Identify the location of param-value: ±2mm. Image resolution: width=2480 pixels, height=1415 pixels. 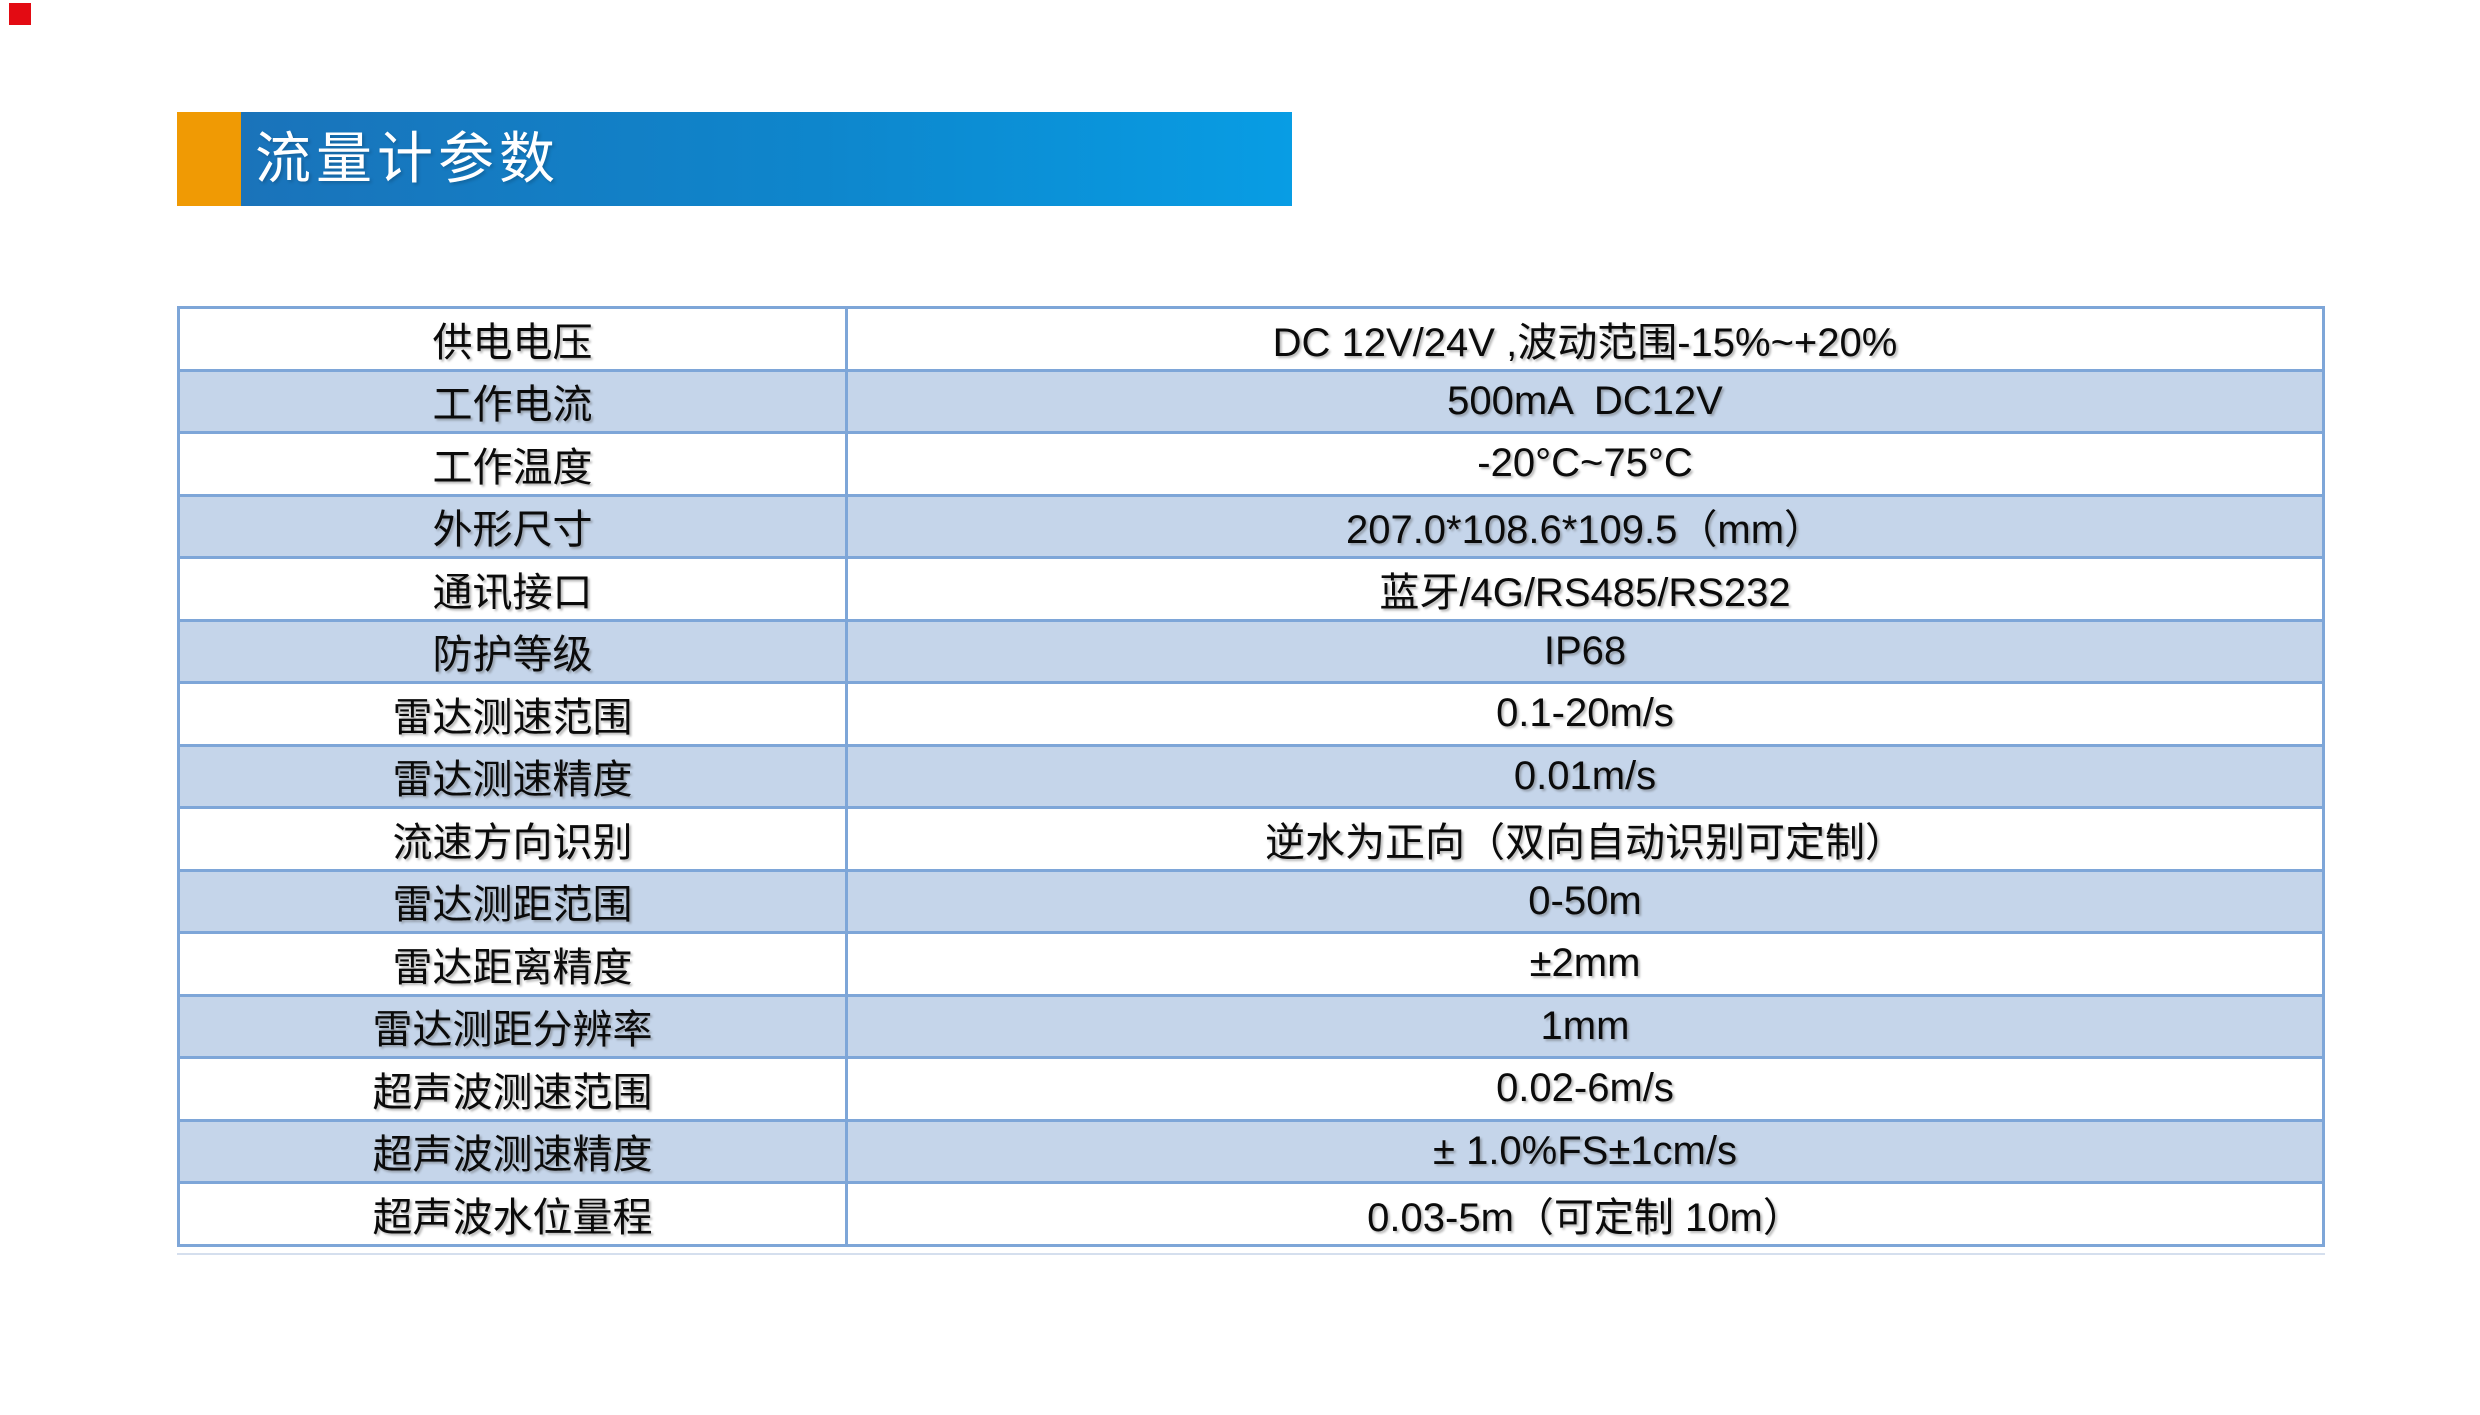
(1585, 964).